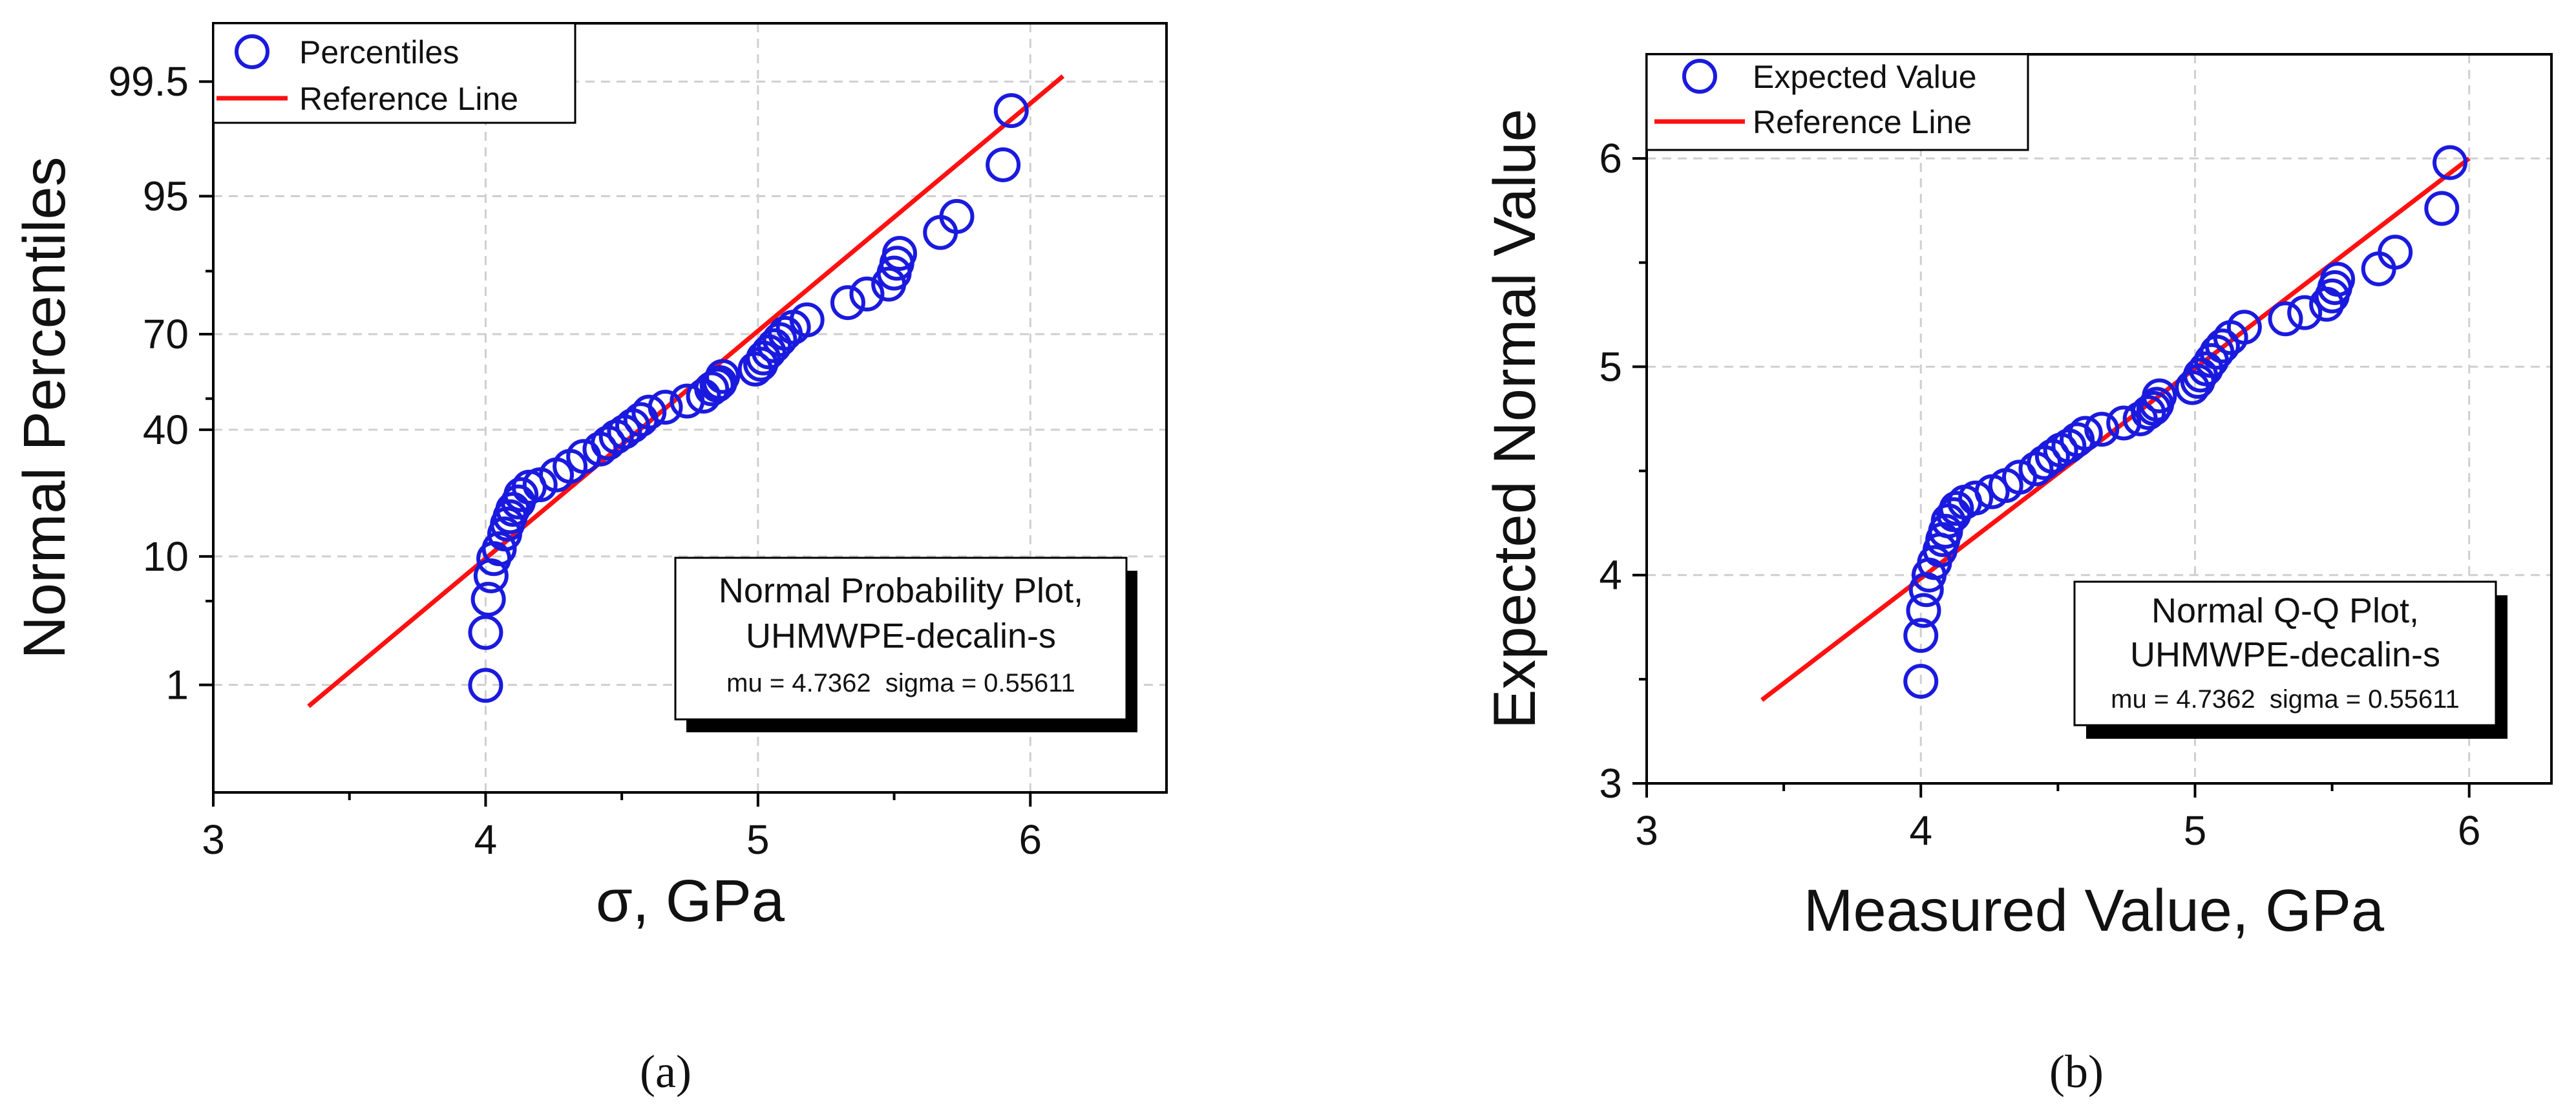  I want to click on legend-b-label-reference: Reference Line, so click(1862, 122).